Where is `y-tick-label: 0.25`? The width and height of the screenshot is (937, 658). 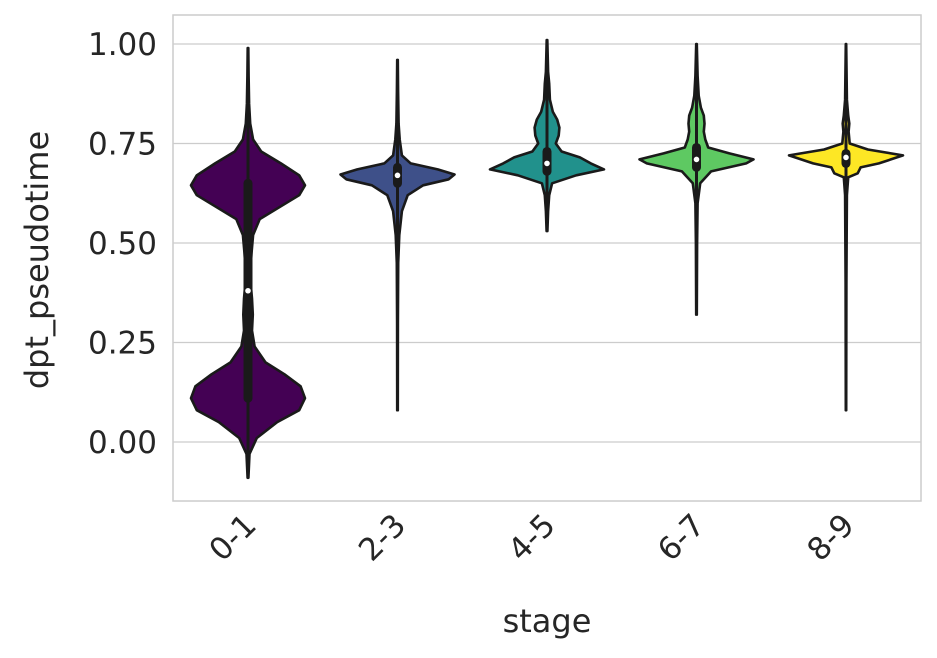 y-tick-label: 0.25 is located at coordinates (122, 344).